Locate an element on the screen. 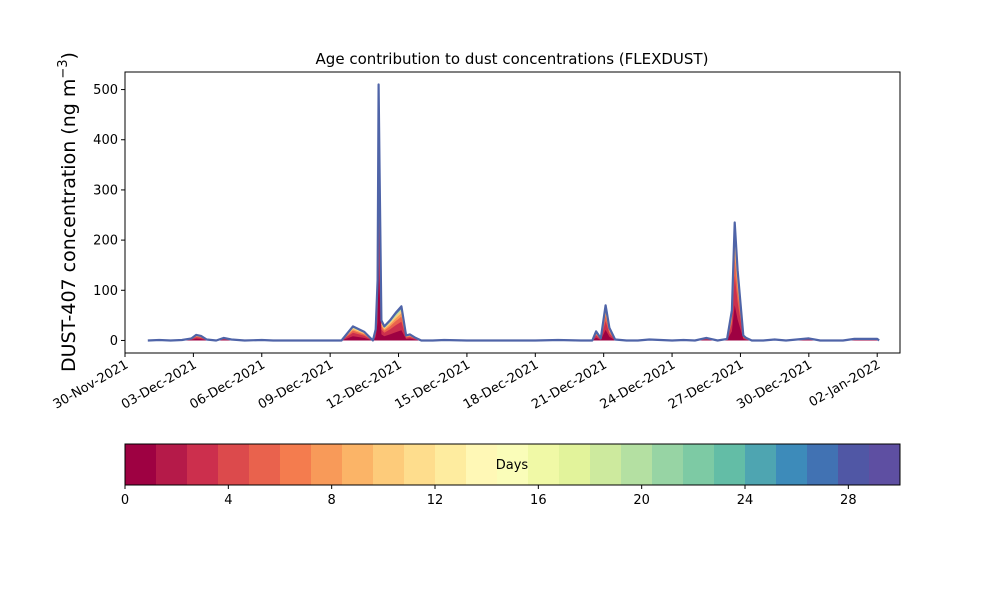 The width and height of the screenshot is (1000, 600). y-axis-ticks: 0 100 200 300 400 500 is located at coordinates (109, 216).